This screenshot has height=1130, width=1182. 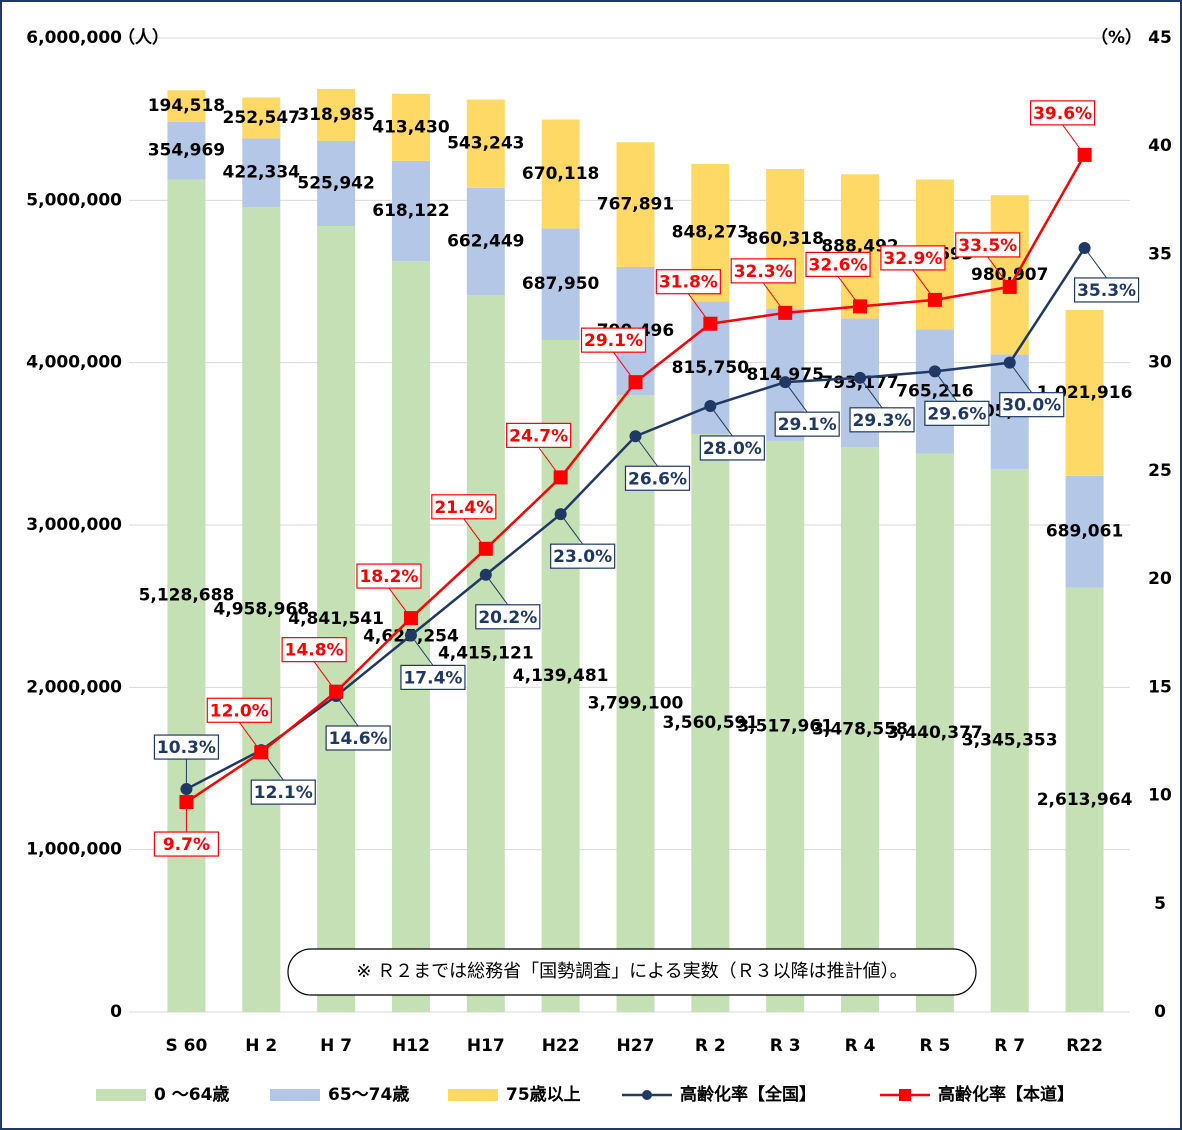 I want to click on bar-value-label: 3,517,961, so click(x=785, y=726).